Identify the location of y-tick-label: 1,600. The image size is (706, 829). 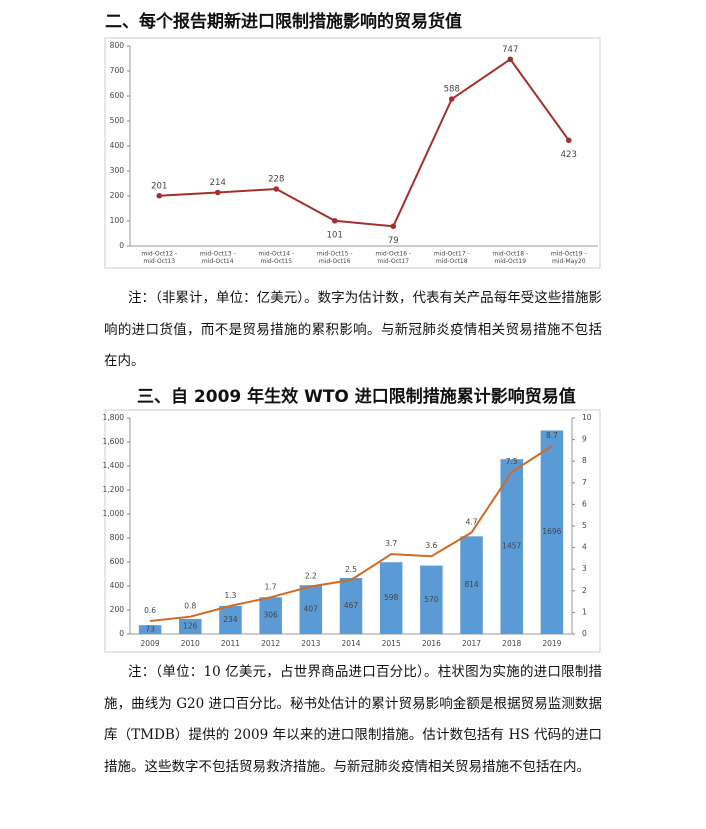
(114, 441).